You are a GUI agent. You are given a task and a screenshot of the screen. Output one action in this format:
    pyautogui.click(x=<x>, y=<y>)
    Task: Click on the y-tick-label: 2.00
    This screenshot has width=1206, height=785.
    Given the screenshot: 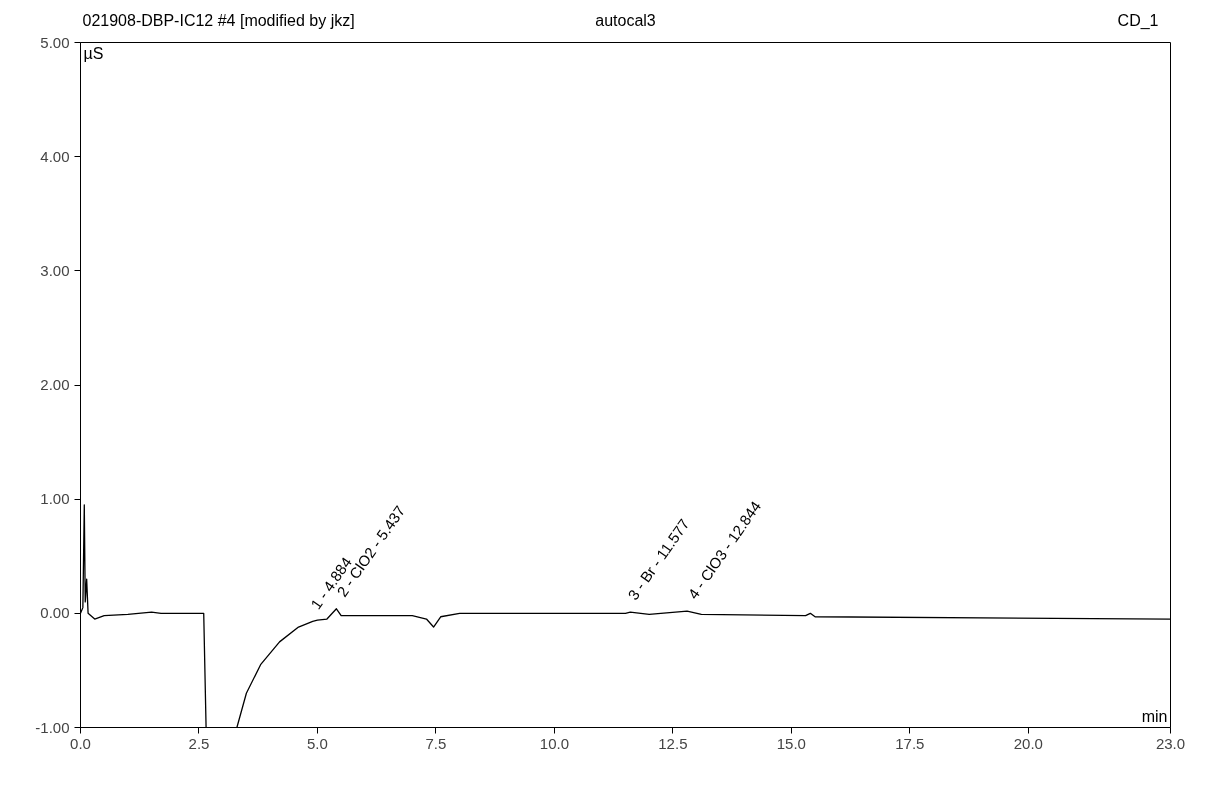 What is the action you would take?
    pyautogui.click(x=55, y=384)
    